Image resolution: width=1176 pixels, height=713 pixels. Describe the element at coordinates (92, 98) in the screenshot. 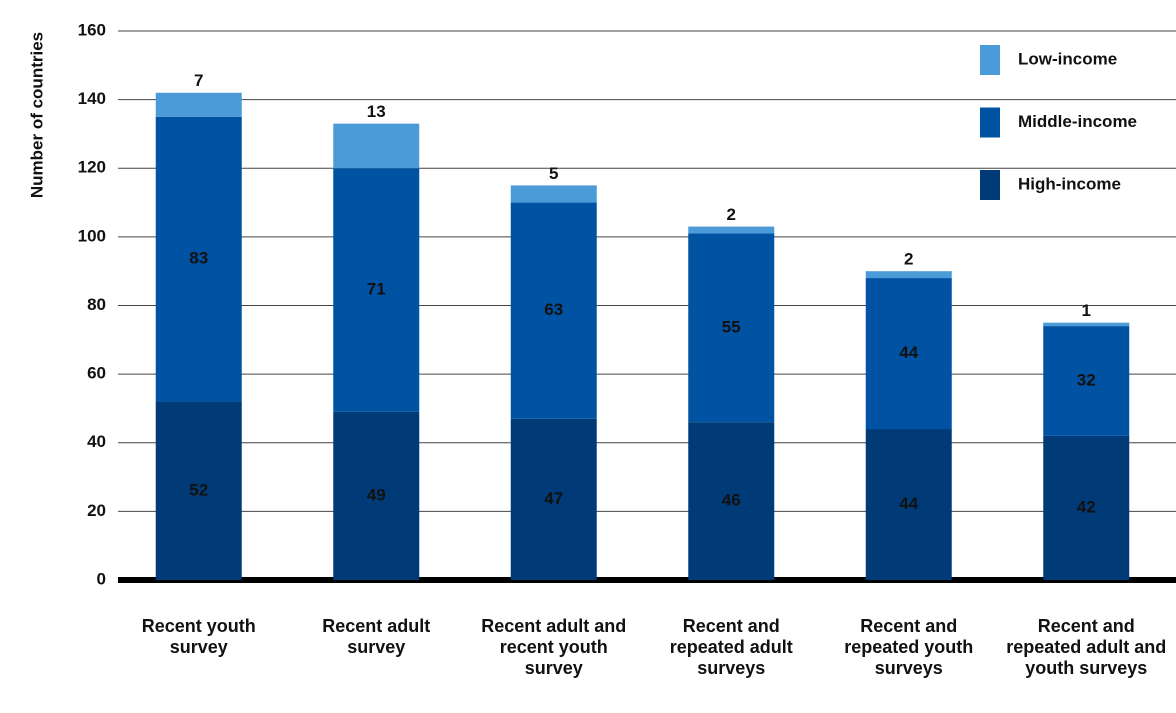

I see `y-tick-label: 140` at that location.